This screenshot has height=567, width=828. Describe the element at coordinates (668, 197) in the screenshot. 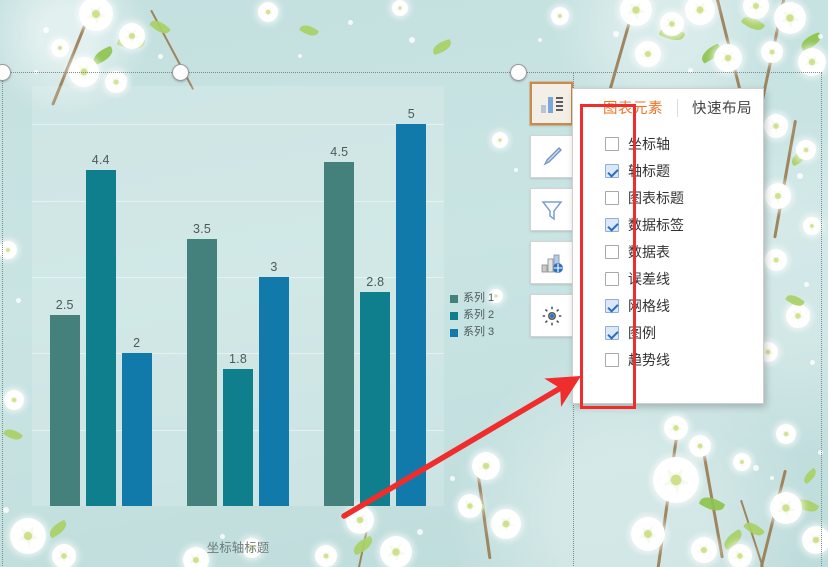

I see `chart-element-item-3: 图表标题` at that location.